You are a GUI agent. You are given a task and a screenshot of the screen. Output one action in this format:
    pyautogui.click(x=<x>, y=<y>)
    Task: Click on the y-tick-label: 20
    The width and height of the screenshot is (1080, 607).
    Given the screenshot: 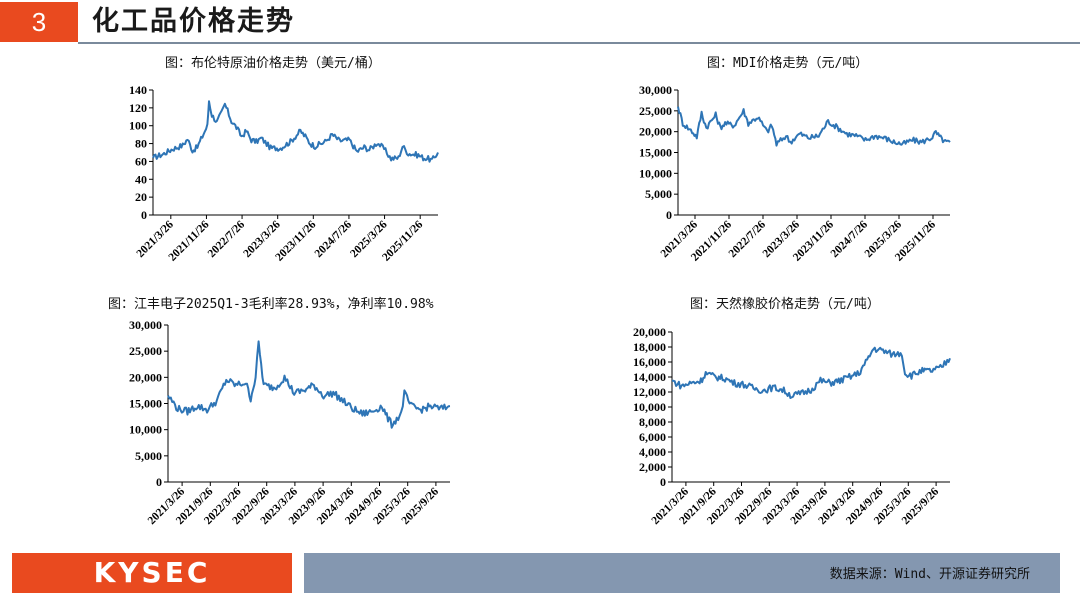 What is the action you would take?
    pyautogui.click(x=141, y=197)
    